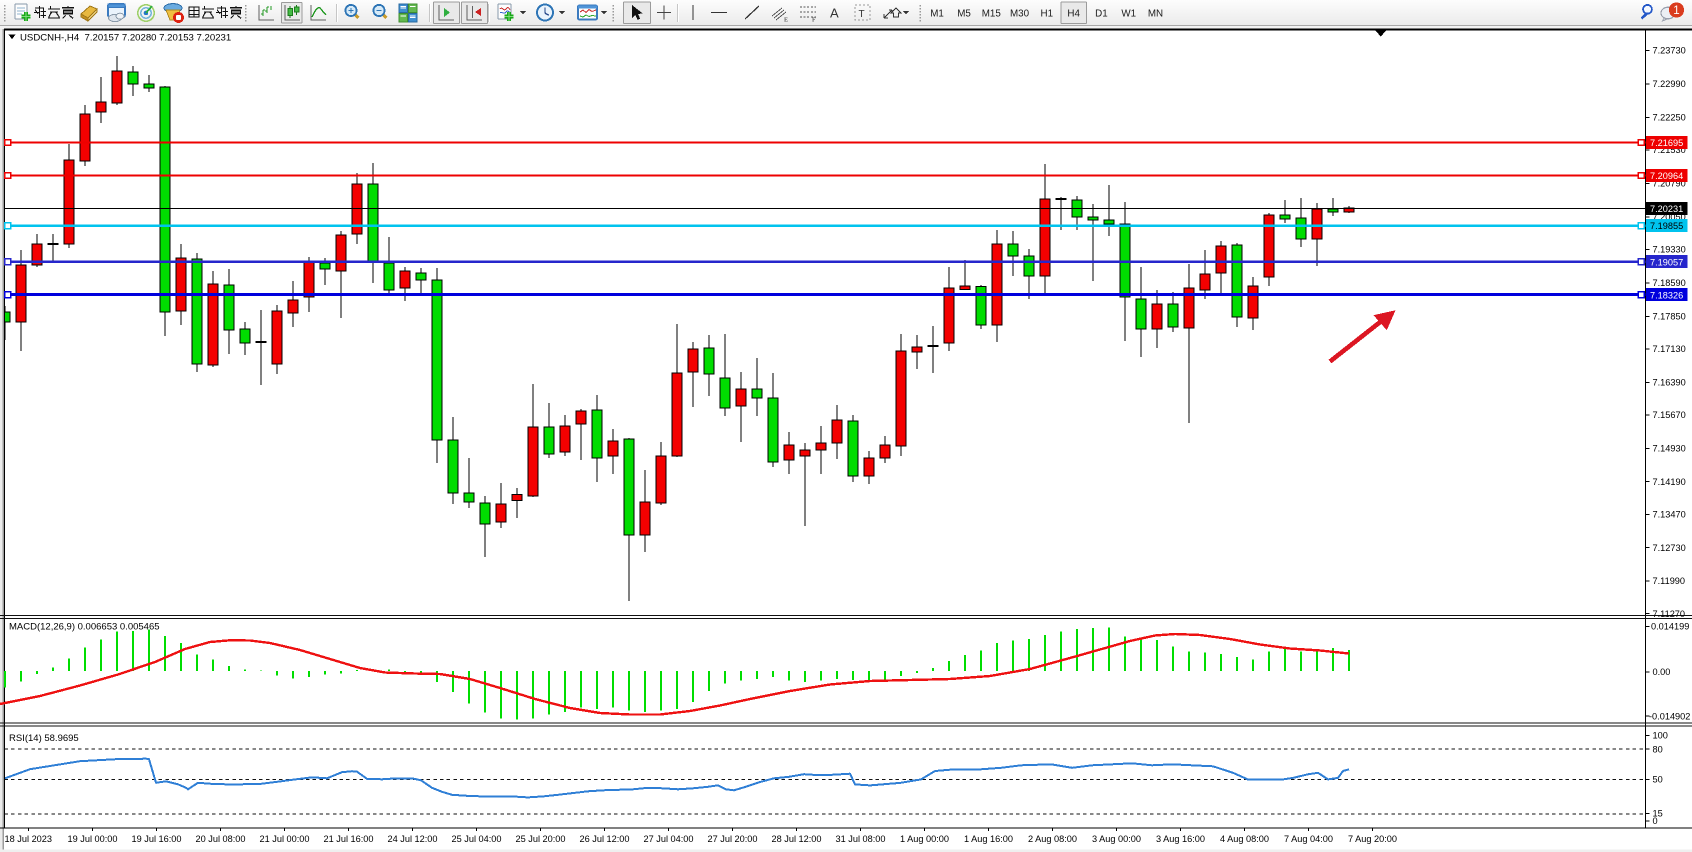 The width and height of the screenshot is (1692, 852). What do you see at coordinates (1666, 295) in the screenshot?
I see `svg-text: 7.18326` at bounding box center [1666, 295].